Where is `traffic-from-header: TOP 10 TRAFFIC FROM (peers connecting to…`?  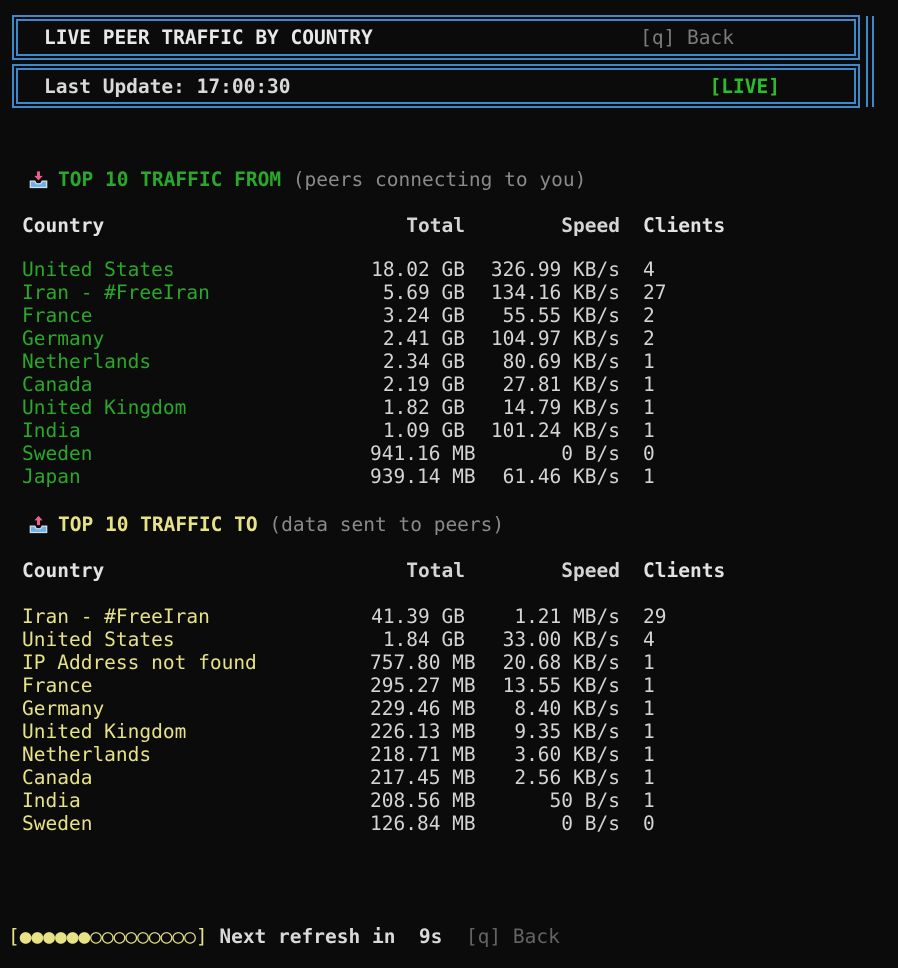
traffic-from-header: TOP 10 TRAFFIC FROM (peers connecting to… is located at coordinates (460, 179).